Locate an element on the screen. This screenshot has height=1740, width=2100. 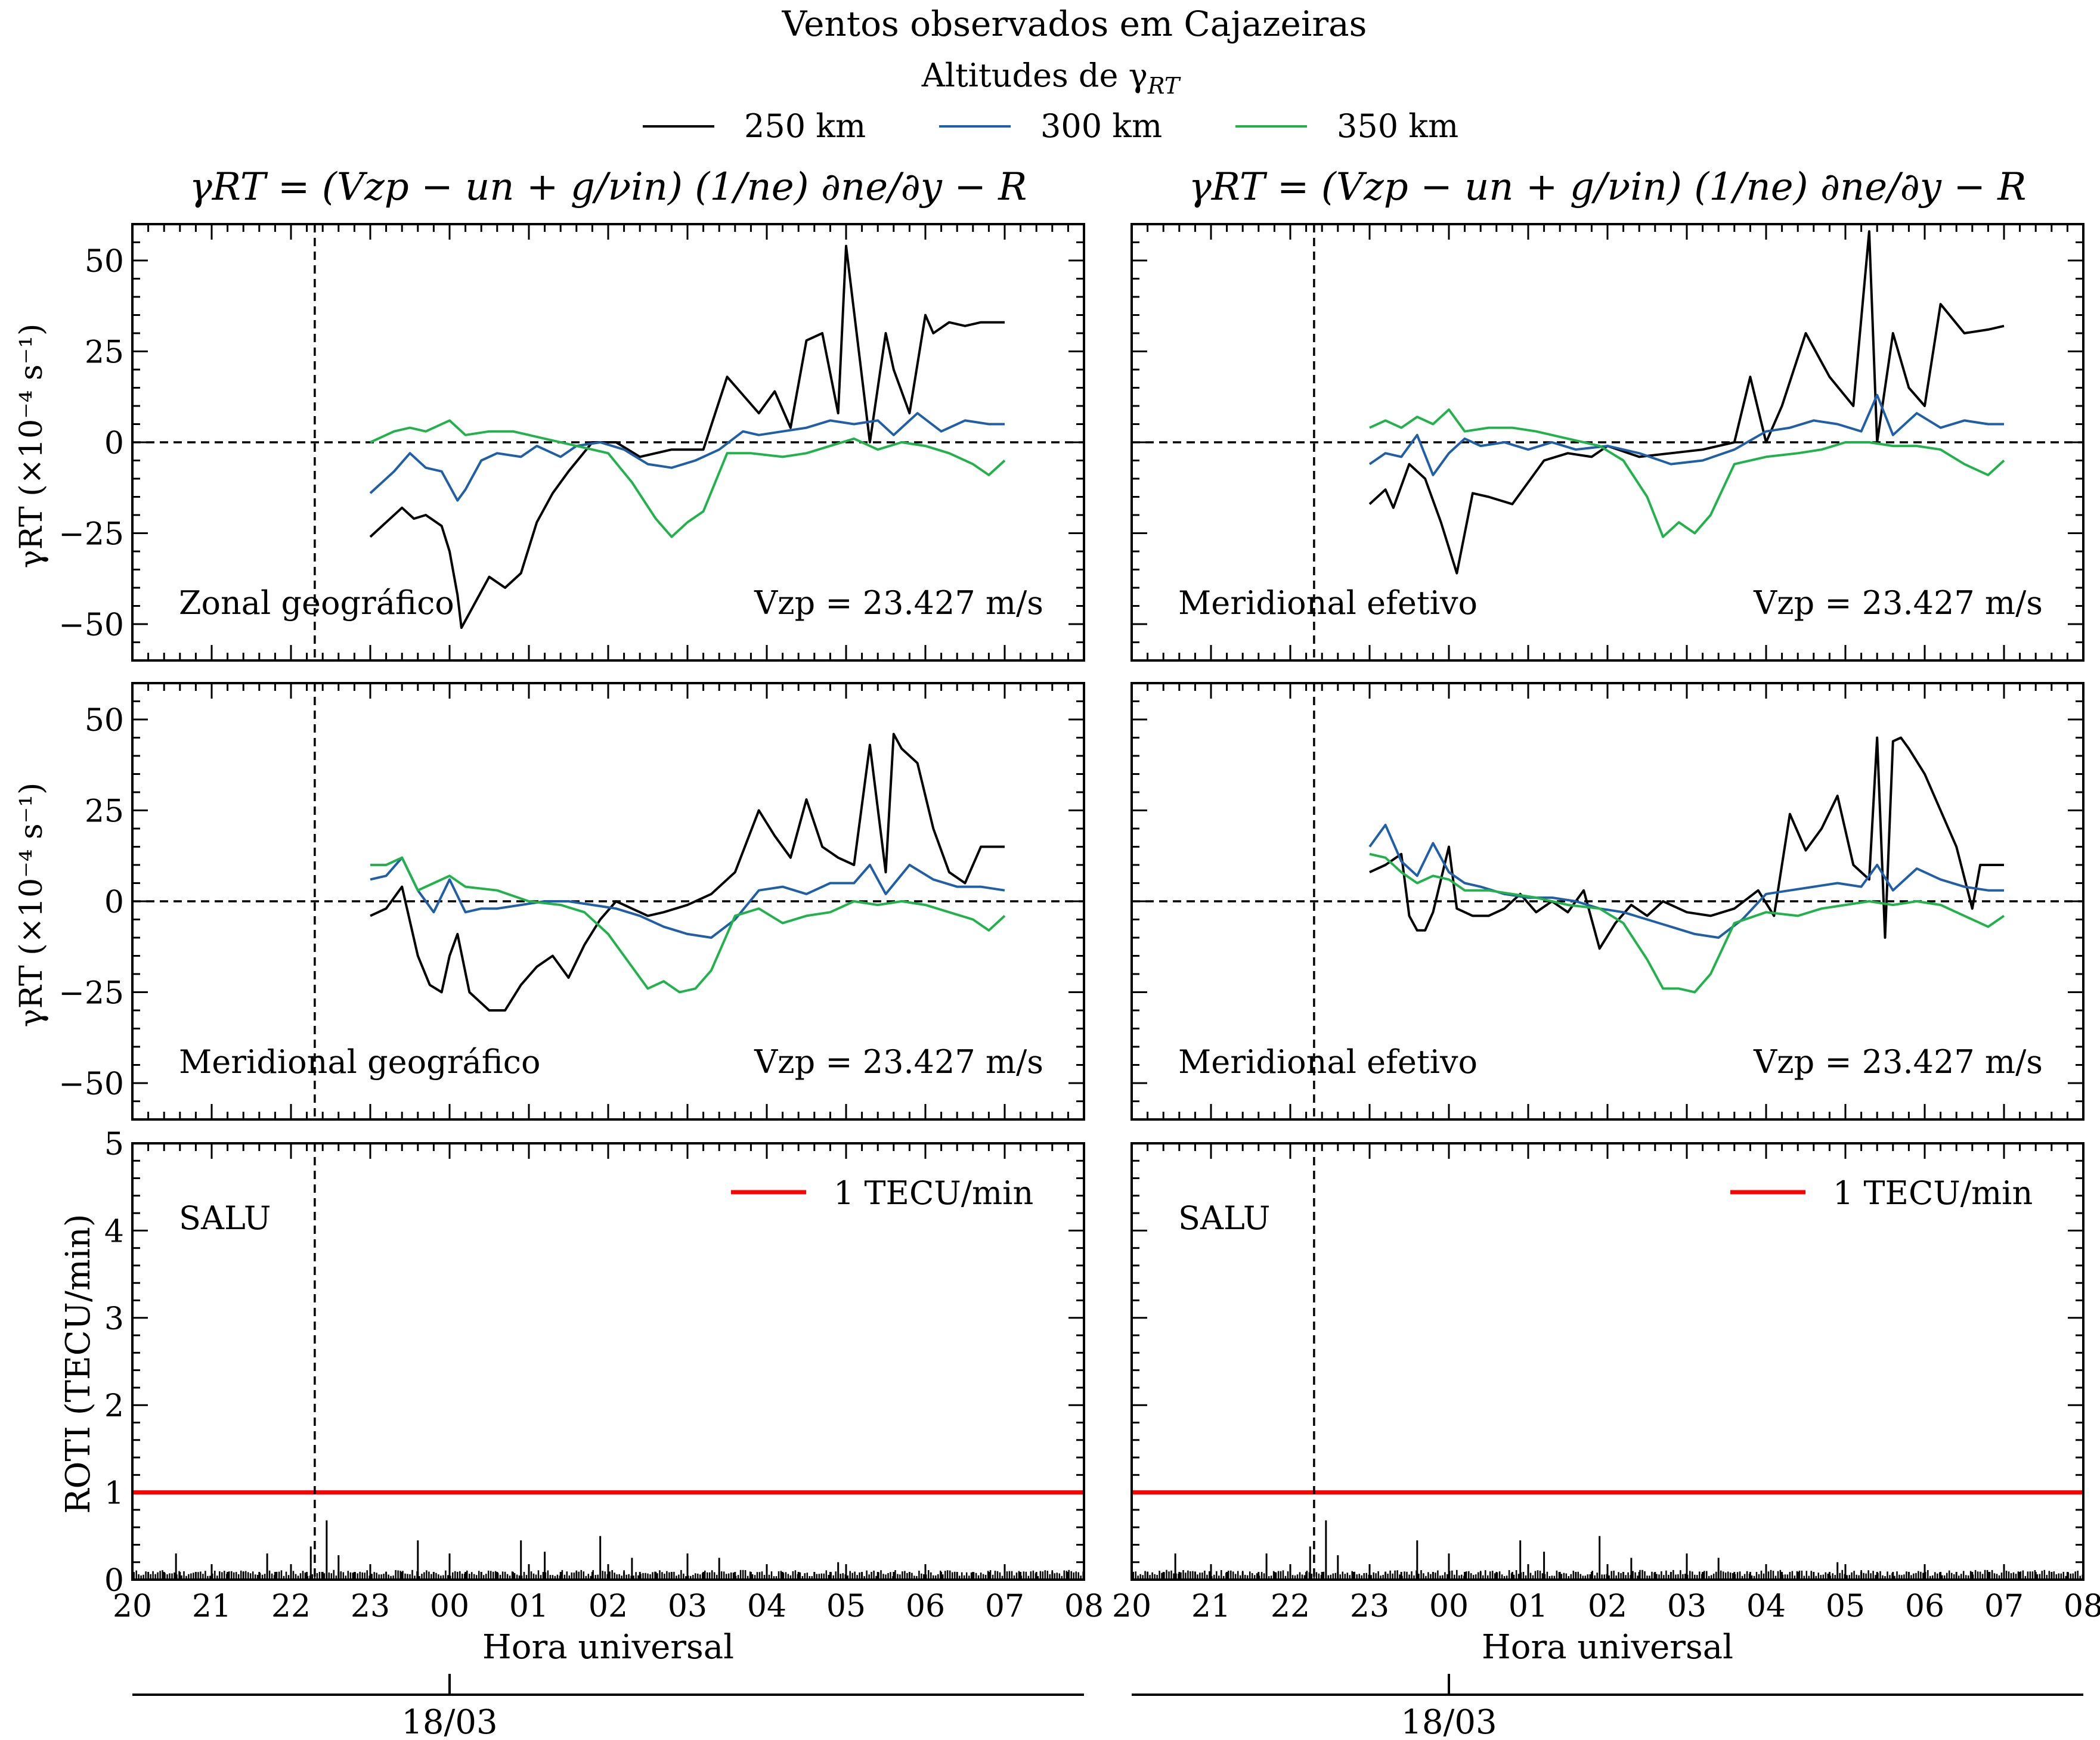
panel-meridional-efetivo-middle: Meridional efetivo Vzp = 23.427 m/s is located at coordinates (1607, 901).